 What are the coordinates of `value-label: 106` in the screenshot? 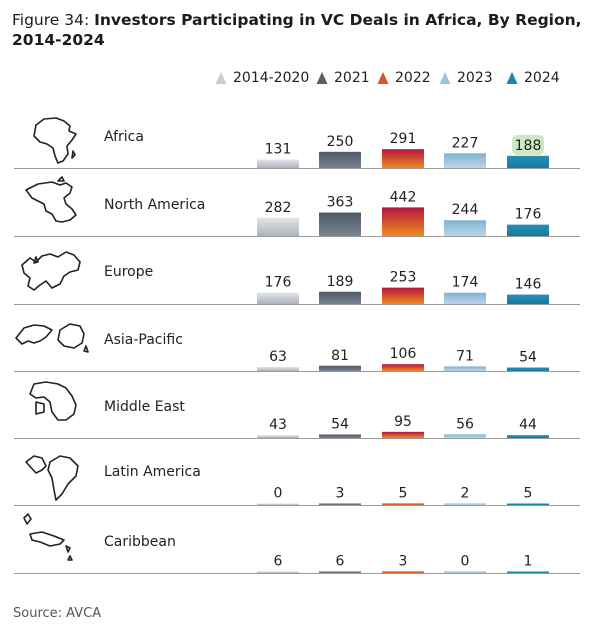 It's located at (403, 354).